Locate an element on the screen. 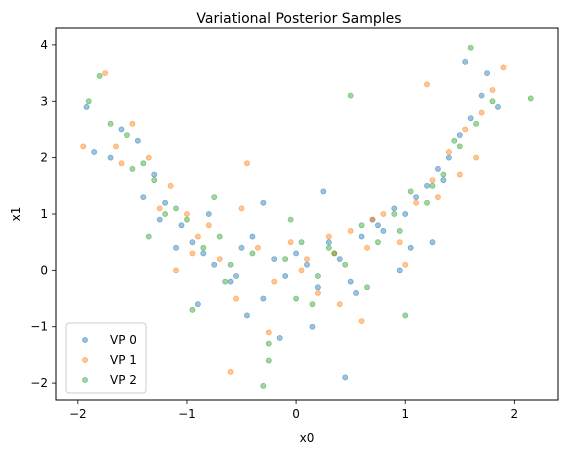 The image size is (565, 455). x-tick-label: 2 is located at coordinates (515, 414).